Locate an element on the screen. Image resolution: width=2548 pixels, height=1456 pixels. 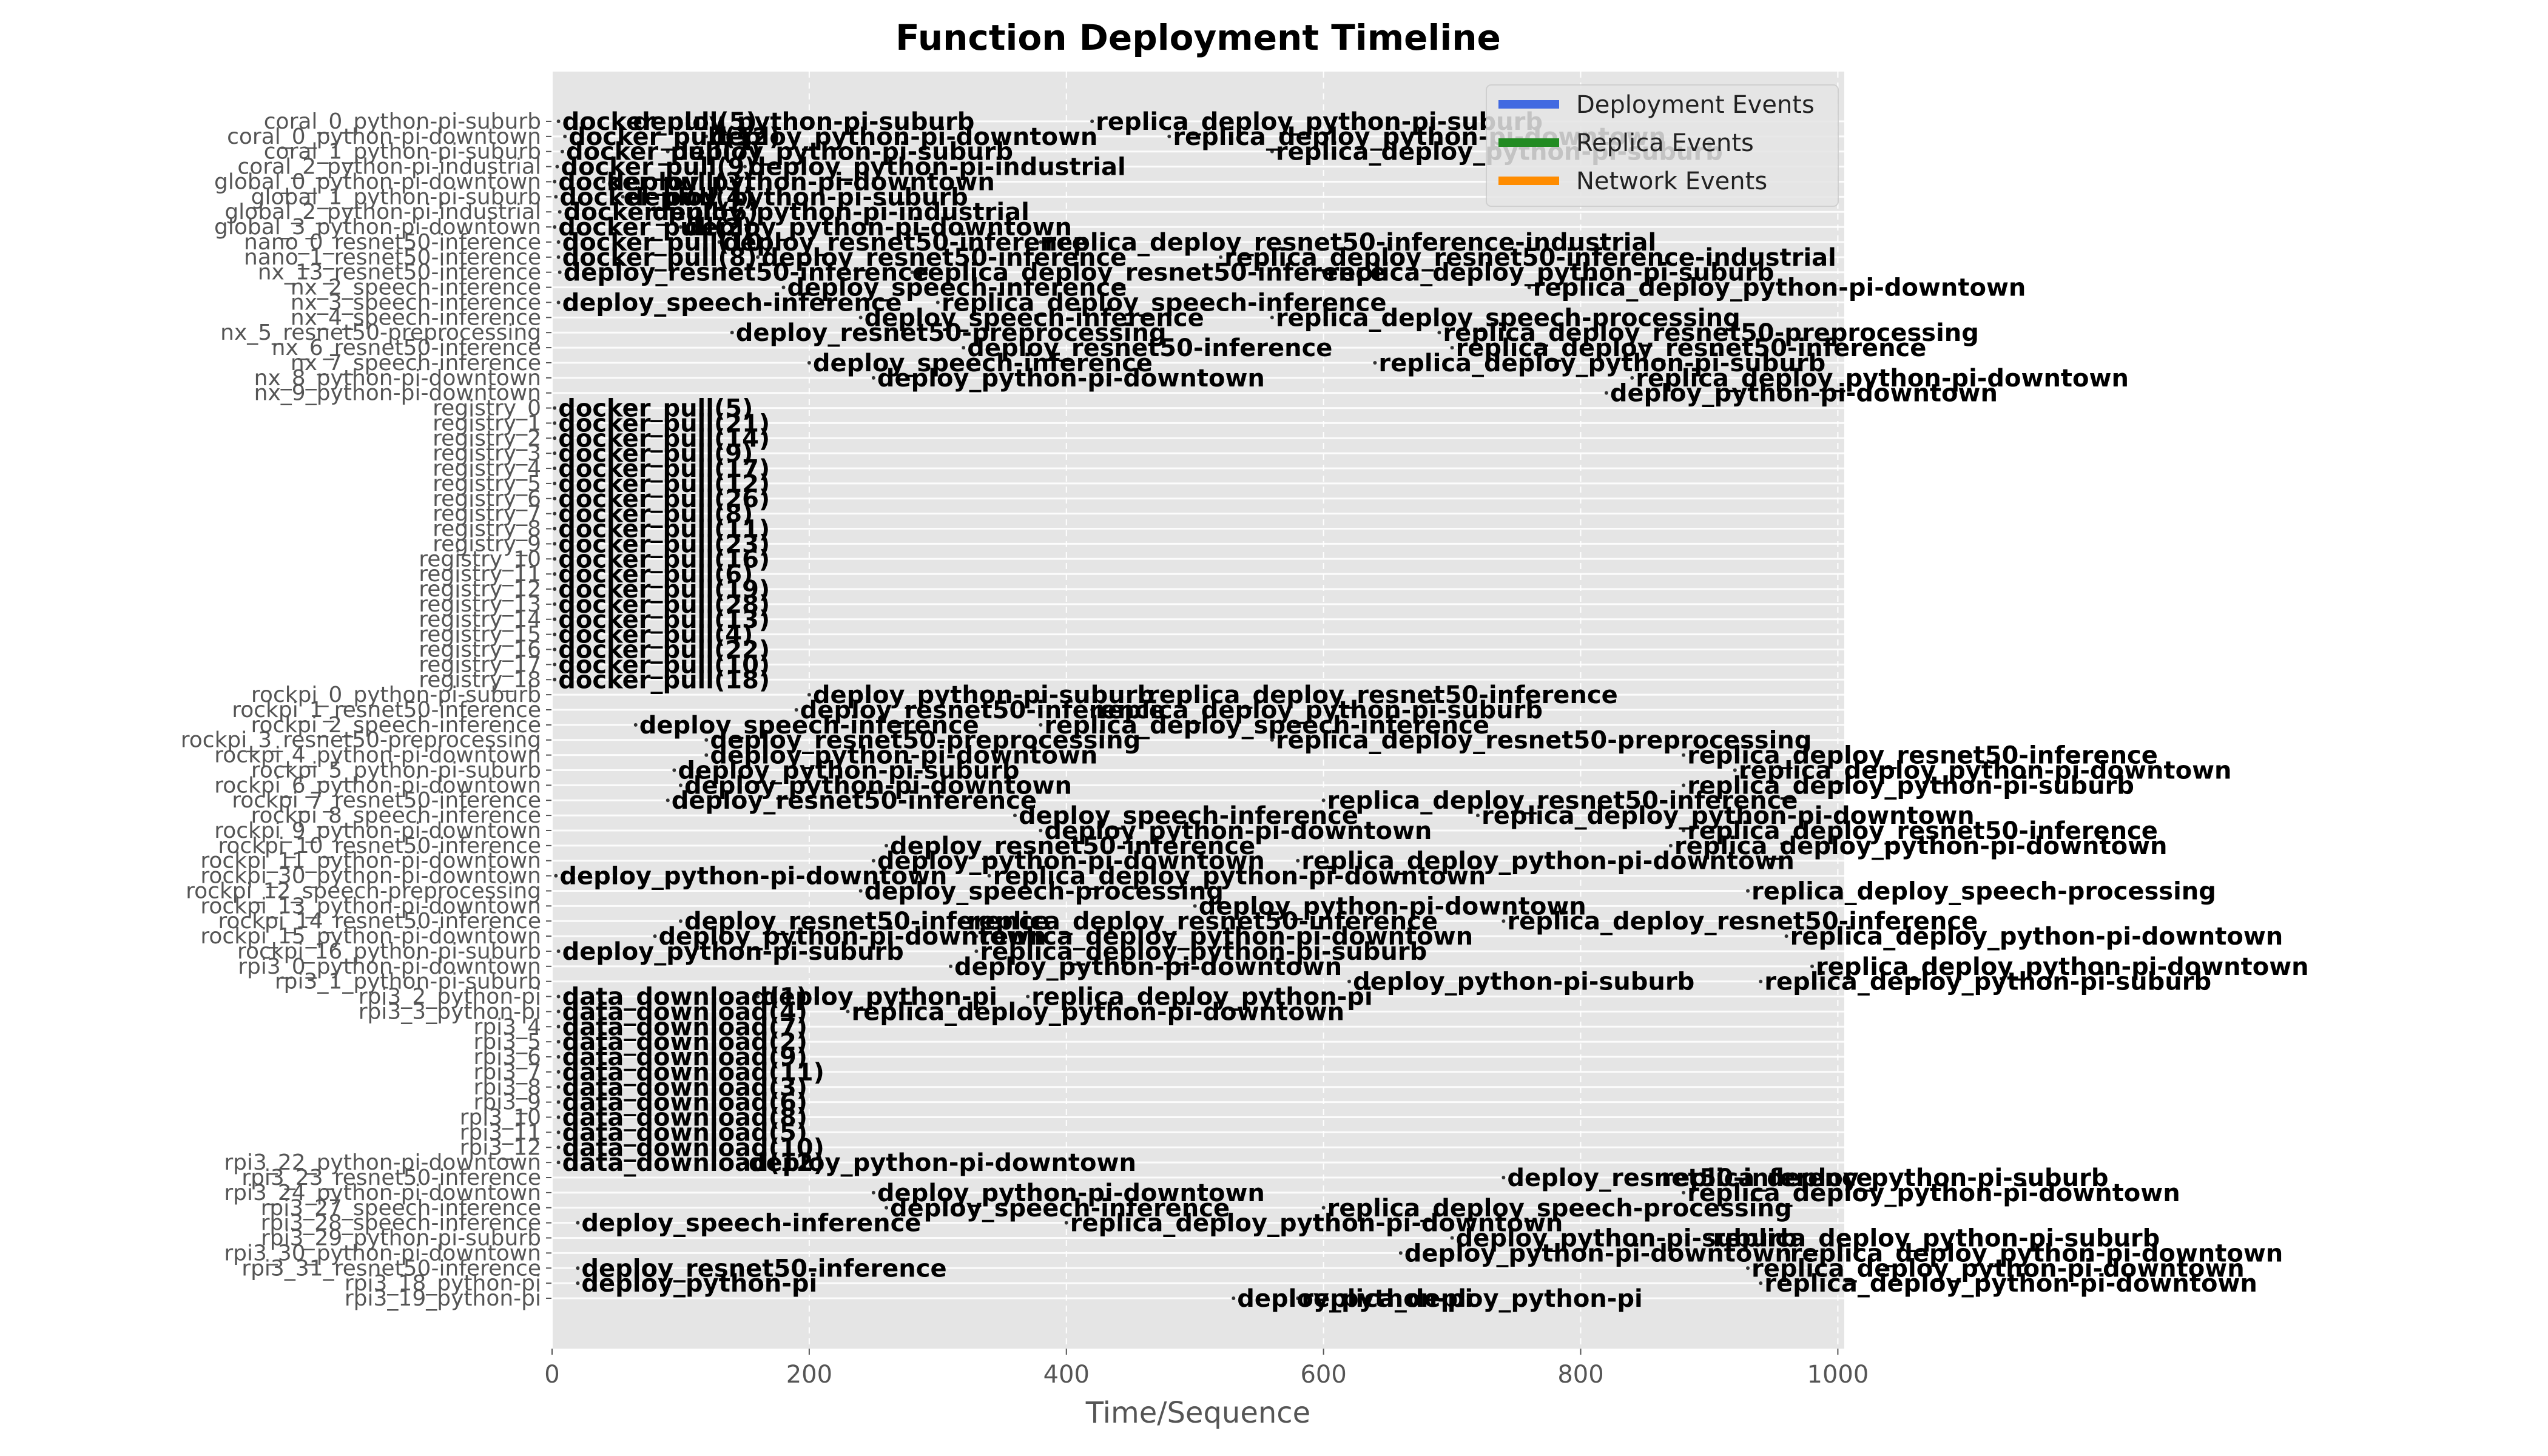
y-axis-label: rockpi_9_python-pi-downtown is located at coordinates (377, 830).